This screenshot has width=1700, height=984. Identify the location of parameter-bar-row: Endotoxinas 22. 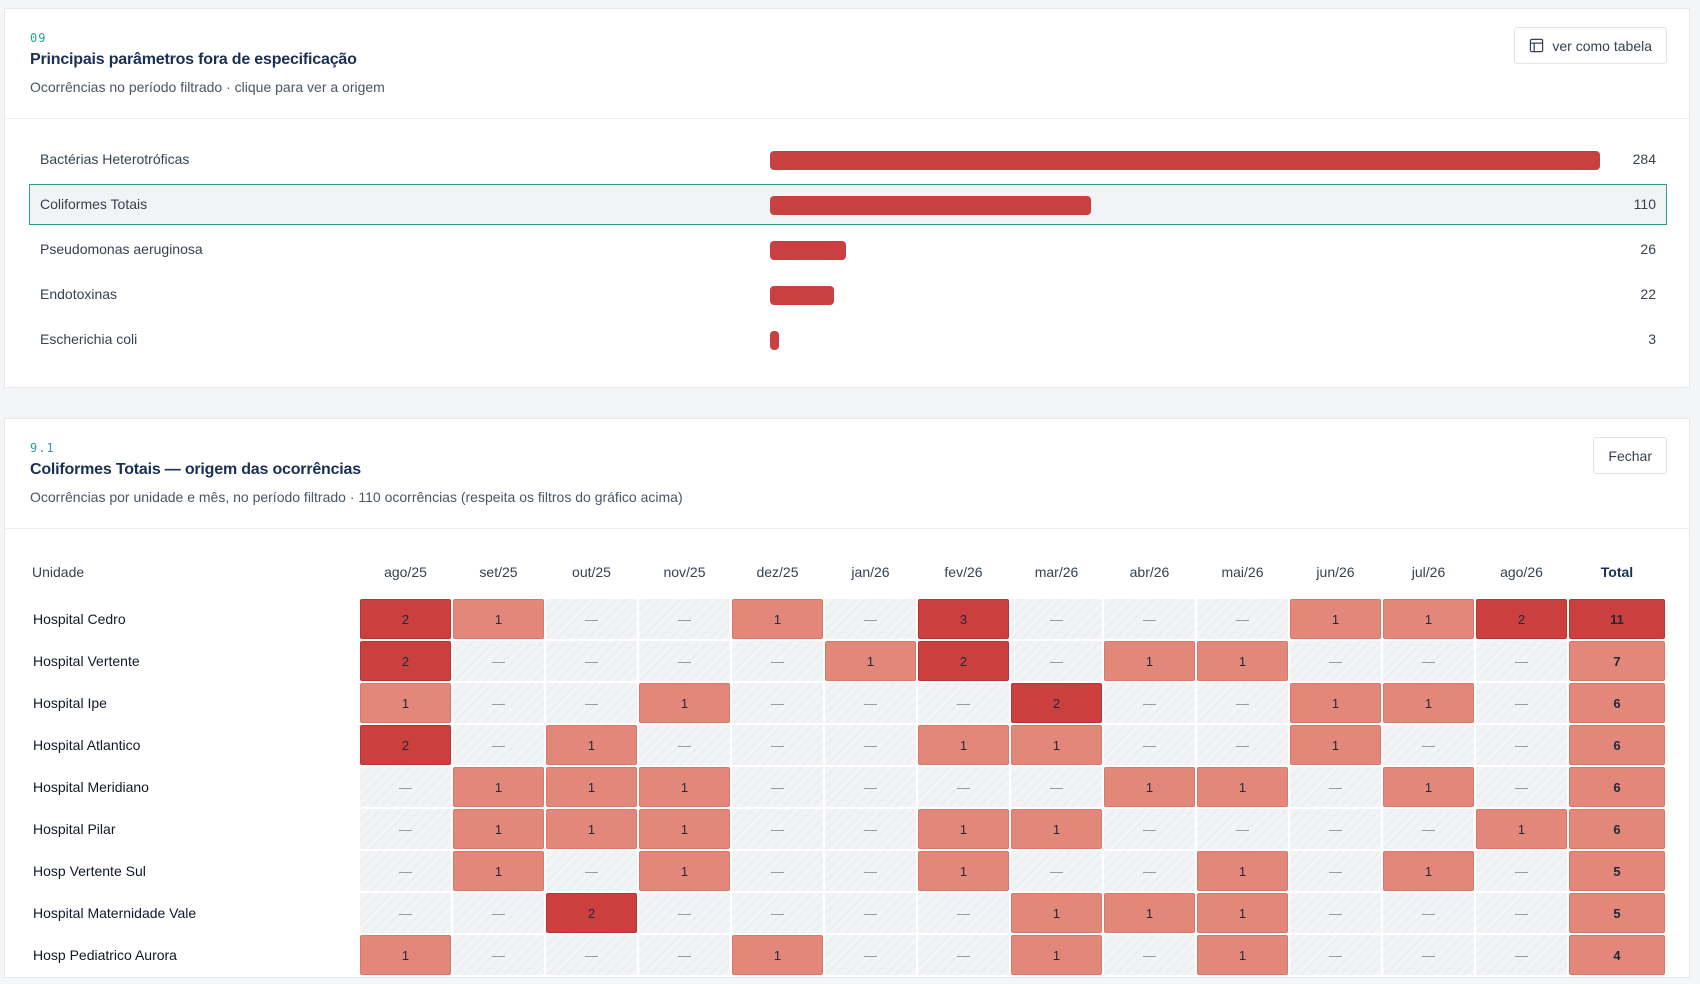
(848, 294).